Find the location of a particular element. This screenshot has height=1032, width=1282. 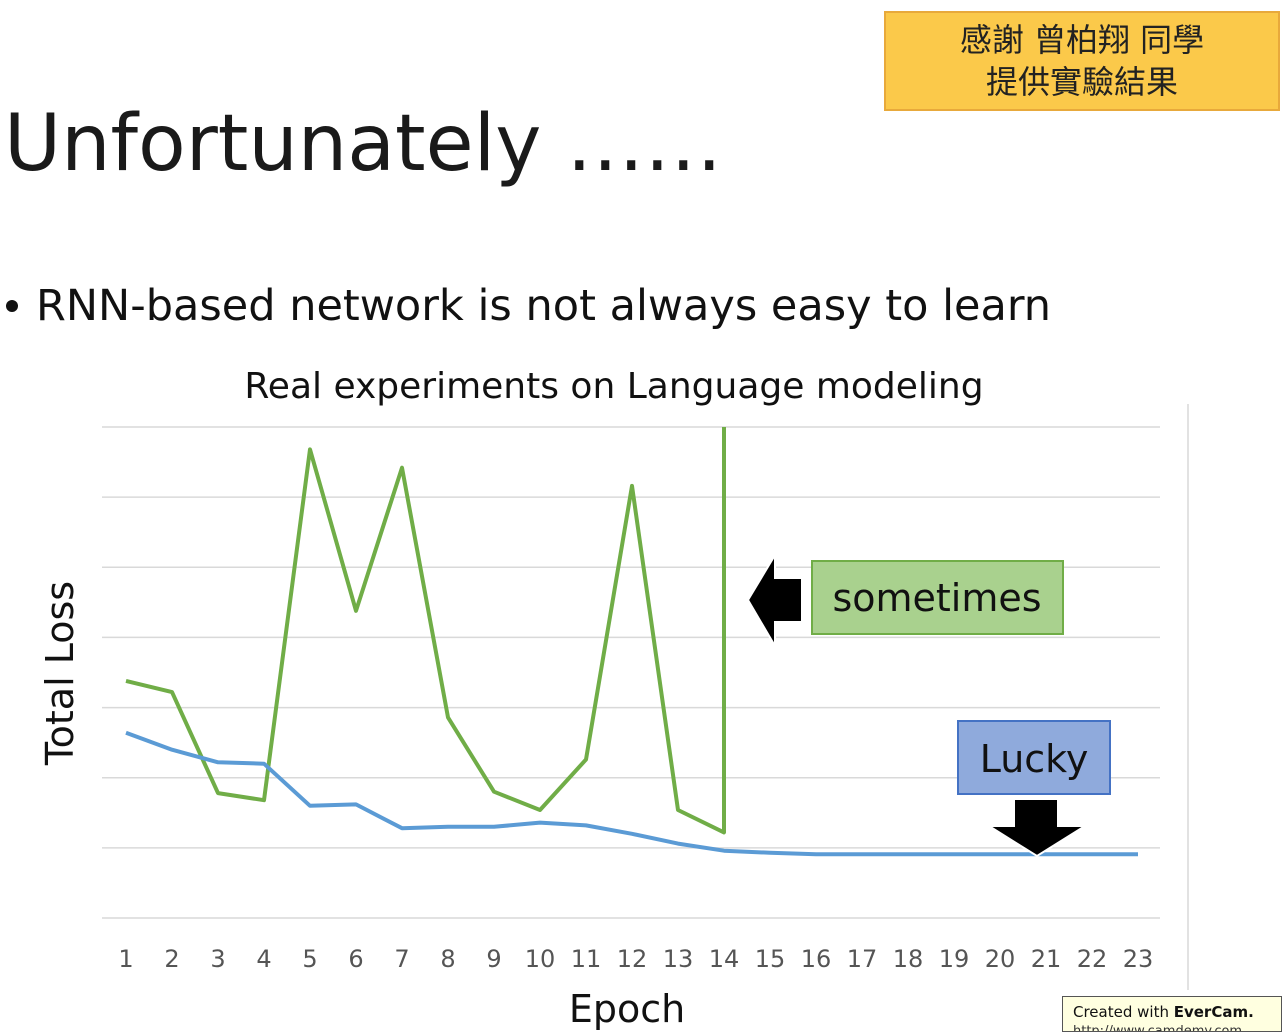

sometimes-label-box is located at coordinates (937, 597).